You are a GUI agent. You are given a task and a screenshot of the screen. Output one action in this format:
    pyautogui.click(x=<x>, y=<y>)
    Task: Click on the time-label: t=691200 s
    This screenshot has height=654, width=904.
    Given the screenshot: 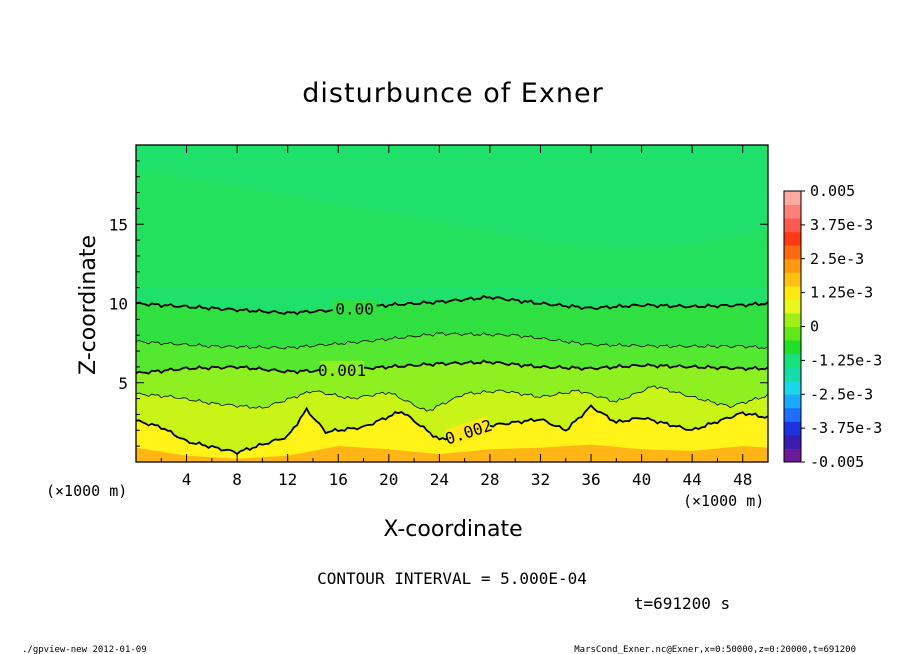 What is the action you would take?
    pyautogui.click(x=682, y=603)
    